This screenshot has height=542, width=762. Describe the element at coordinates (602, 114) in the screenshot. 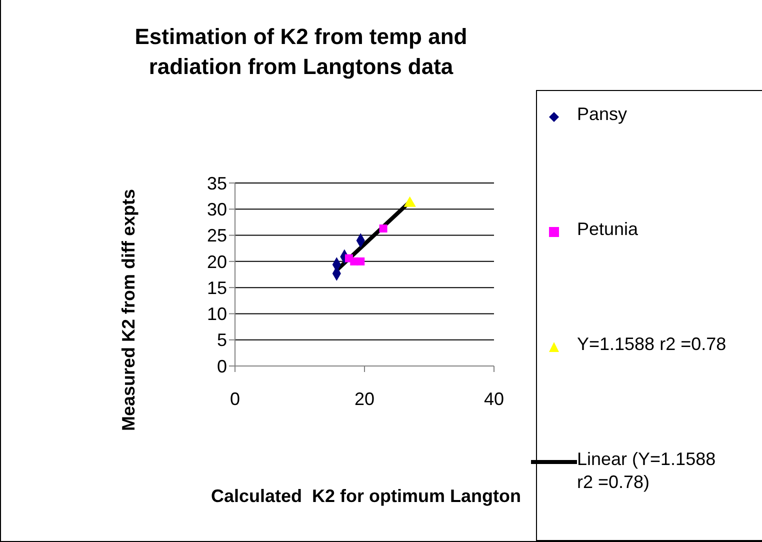

I see `legend-label: Pansy` at that location.